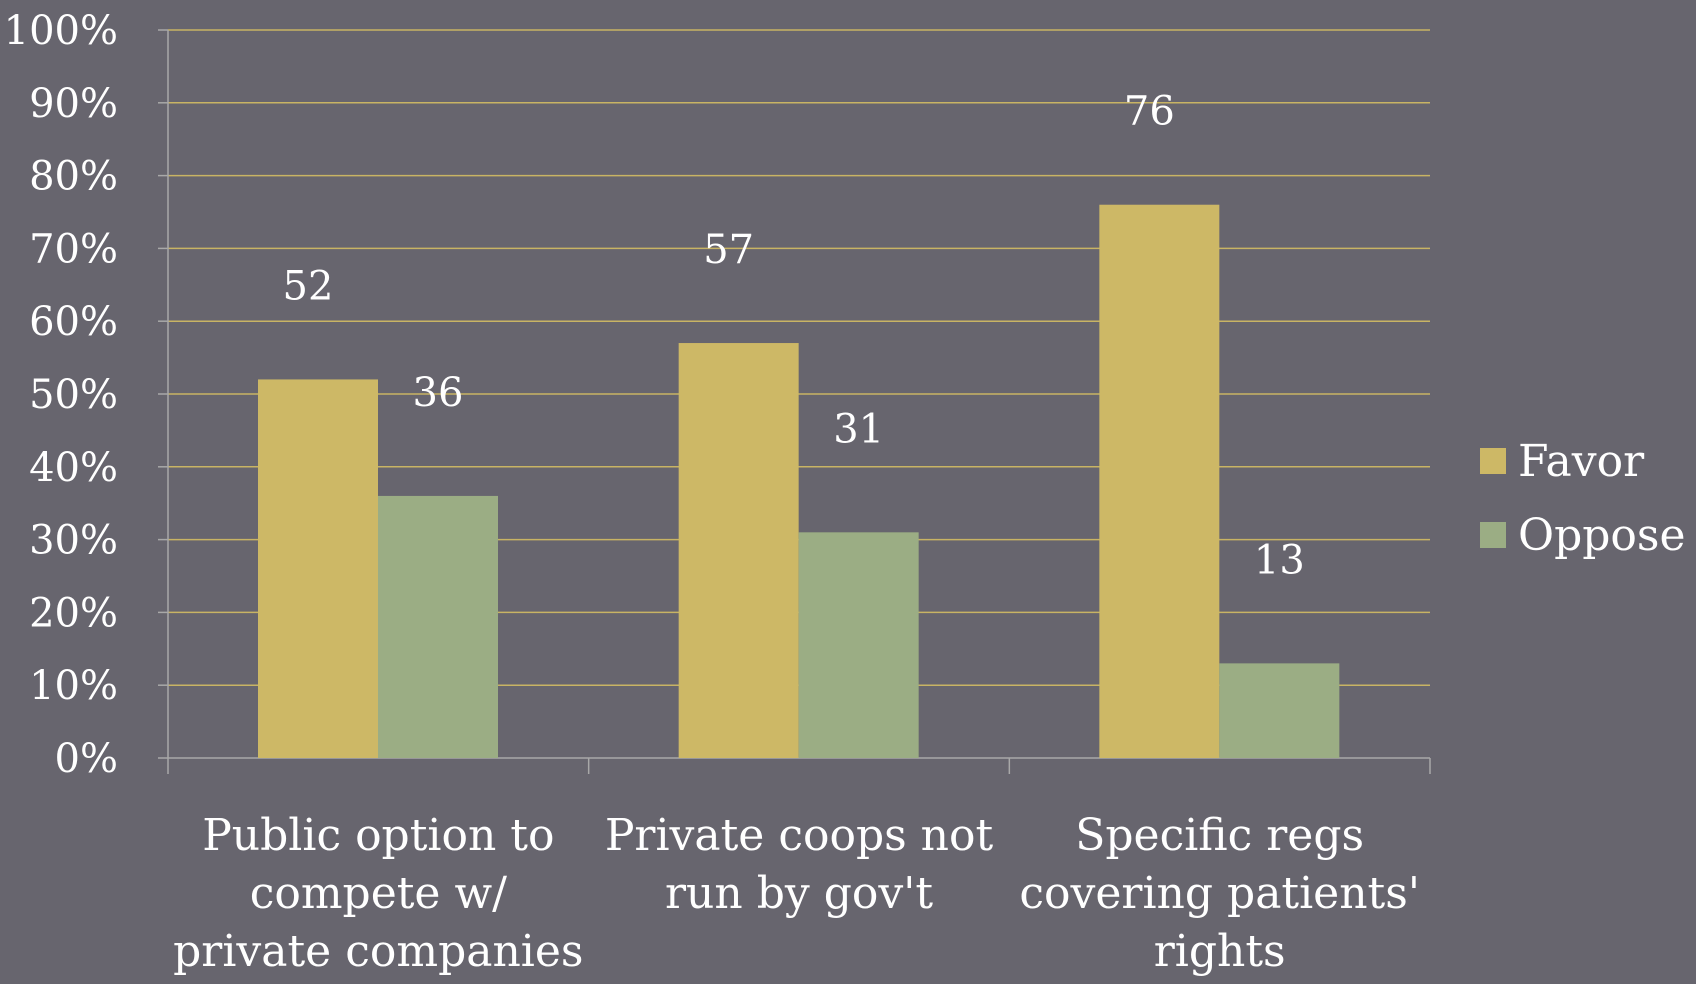  Describe the element at coordinates (61, 31) in the screenshot. I see `y-tick-label: 100%` at that location.